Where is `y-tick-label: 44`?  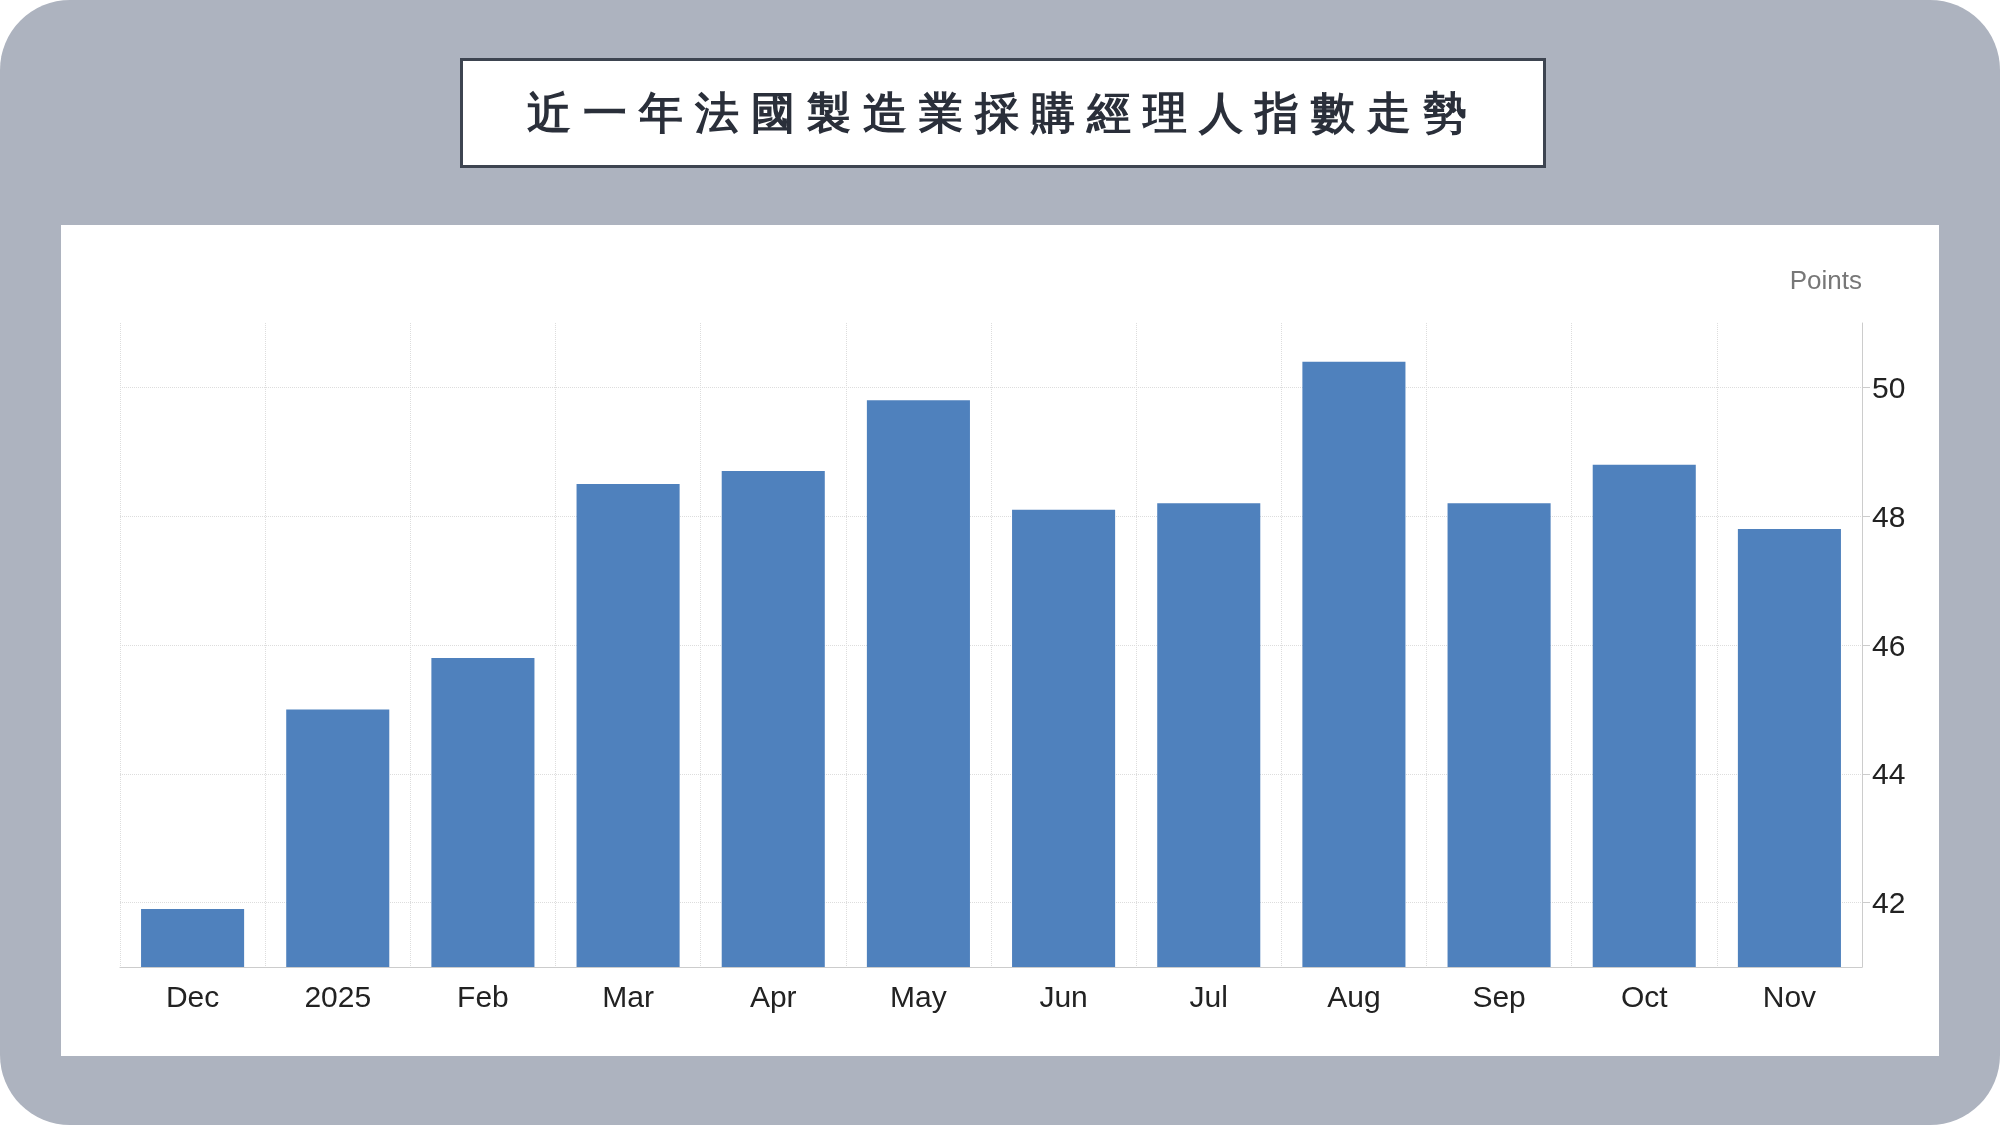
y-tick-label: 44 is located at coordinates (1889, 774).